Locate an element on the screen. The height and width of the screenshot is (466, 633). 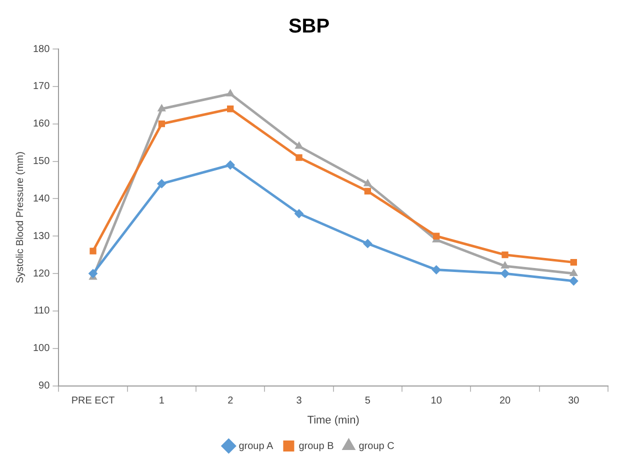
x-tick-label: 10 is located at coordinates (436, 401).